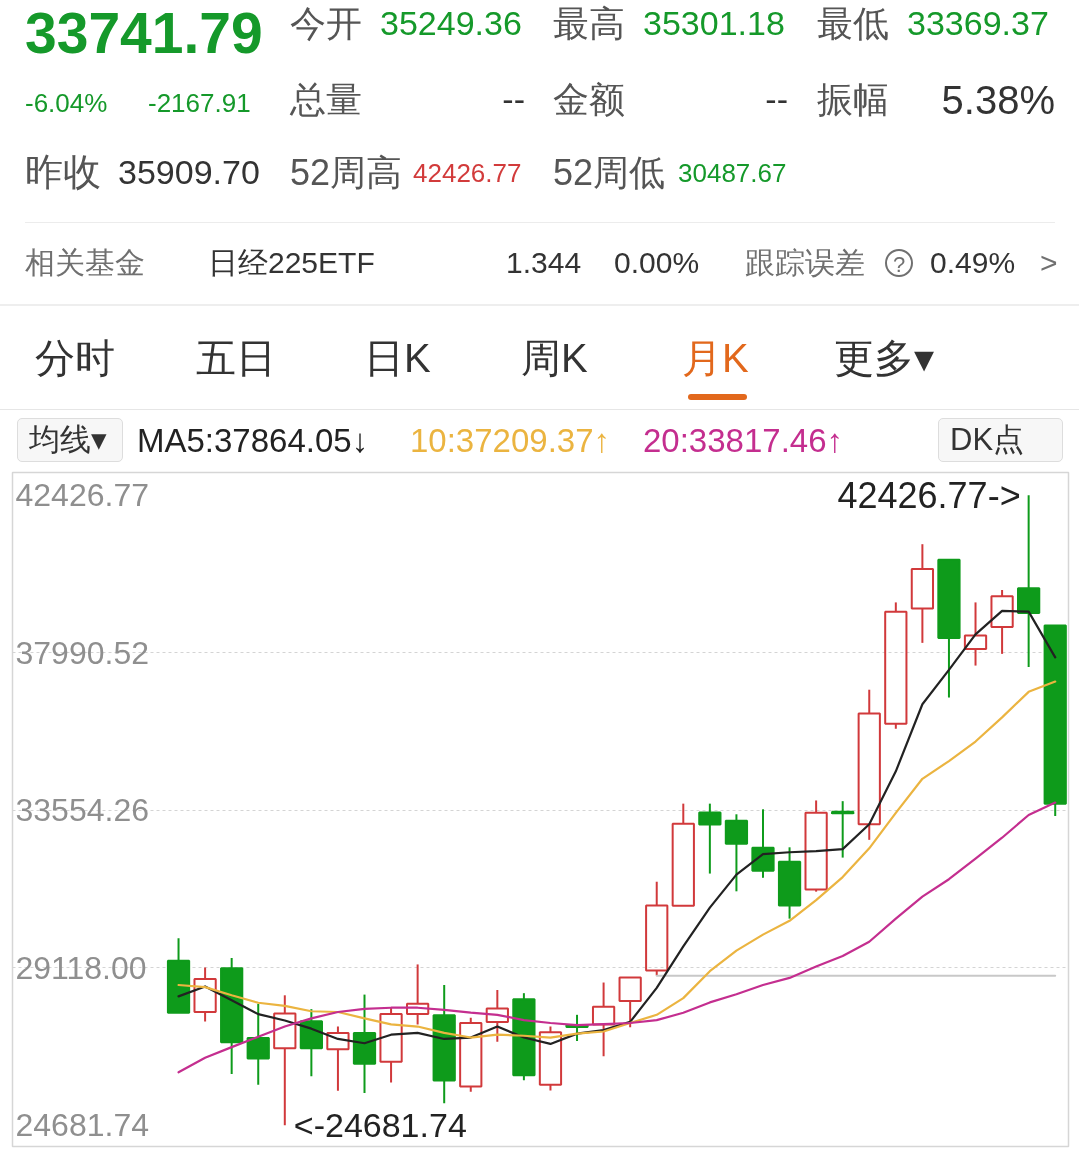 The width and height of the screenshot is (1079, 1167). I want to click on text: 5.38%, so click(998, 100).